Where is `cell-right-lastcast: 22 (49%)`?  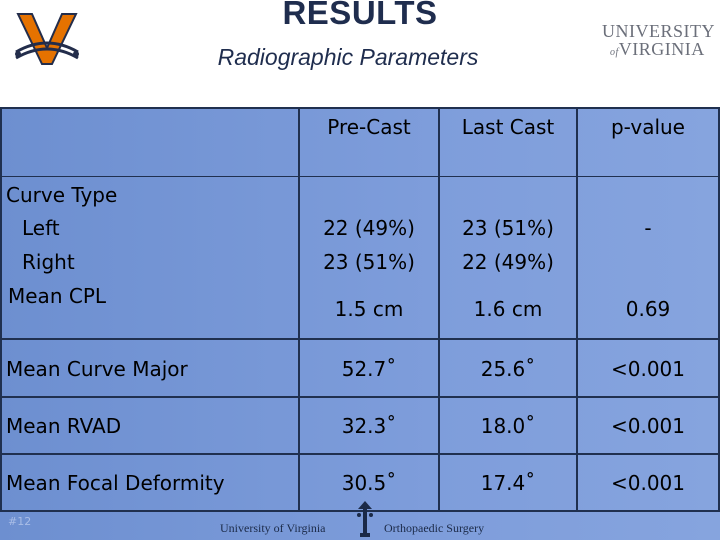
cell-right-lastcast: 22 (49%) is located at coordinates (508, 262).